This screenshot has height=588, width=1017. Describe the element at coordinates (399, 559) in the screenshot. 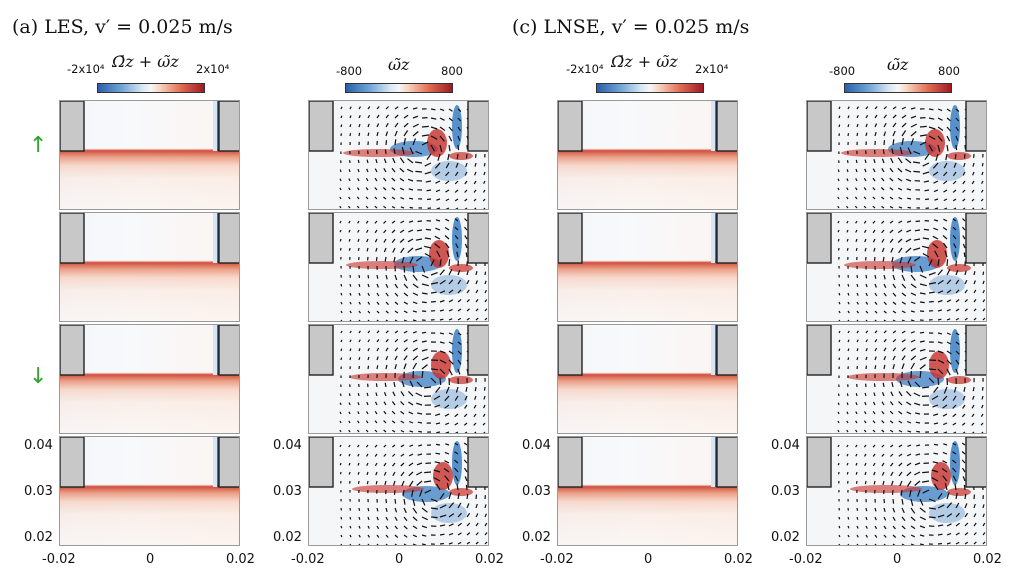

I see `x-tick: 0` at that location.